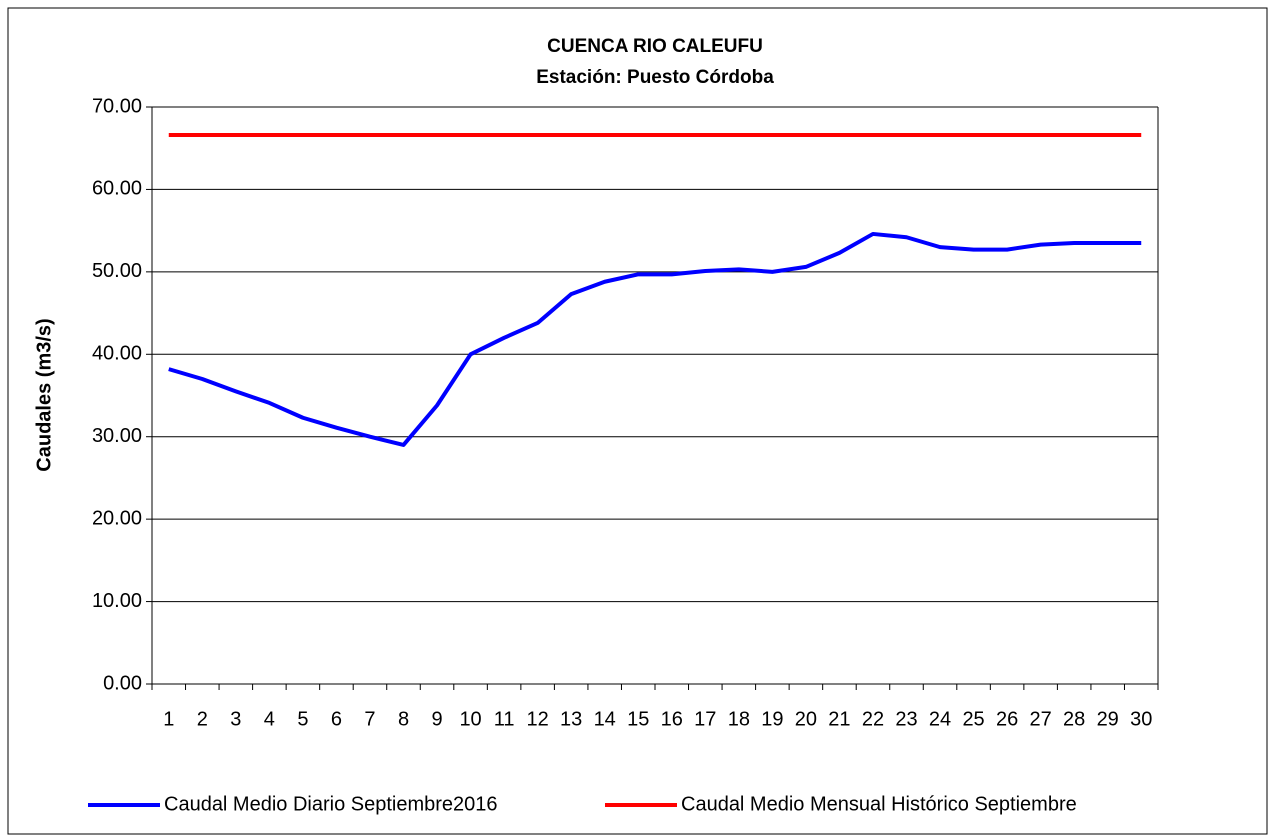  What do you see at coordinates (117, 518) in the screenshot?
I see `y-tick-label: 20.00` at bounding box center [117, 518].